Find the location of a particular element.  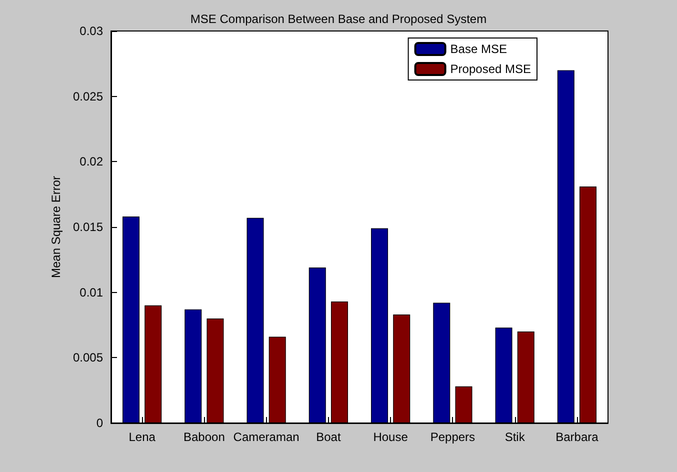

legend-label: Proposed MSE is located at coordinates (491, 69).